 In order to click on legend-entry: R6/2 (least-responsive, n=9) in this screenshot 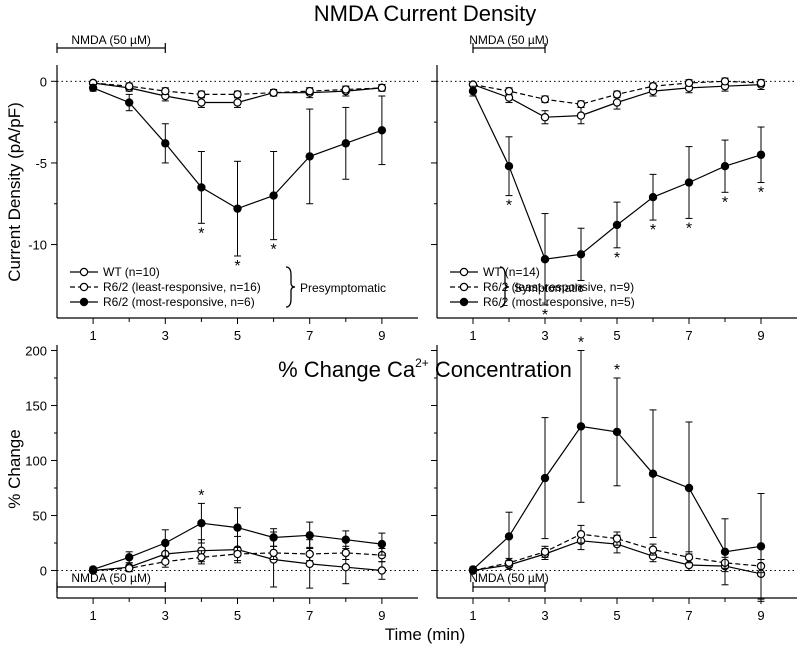, I will do `click(558, 287)`.